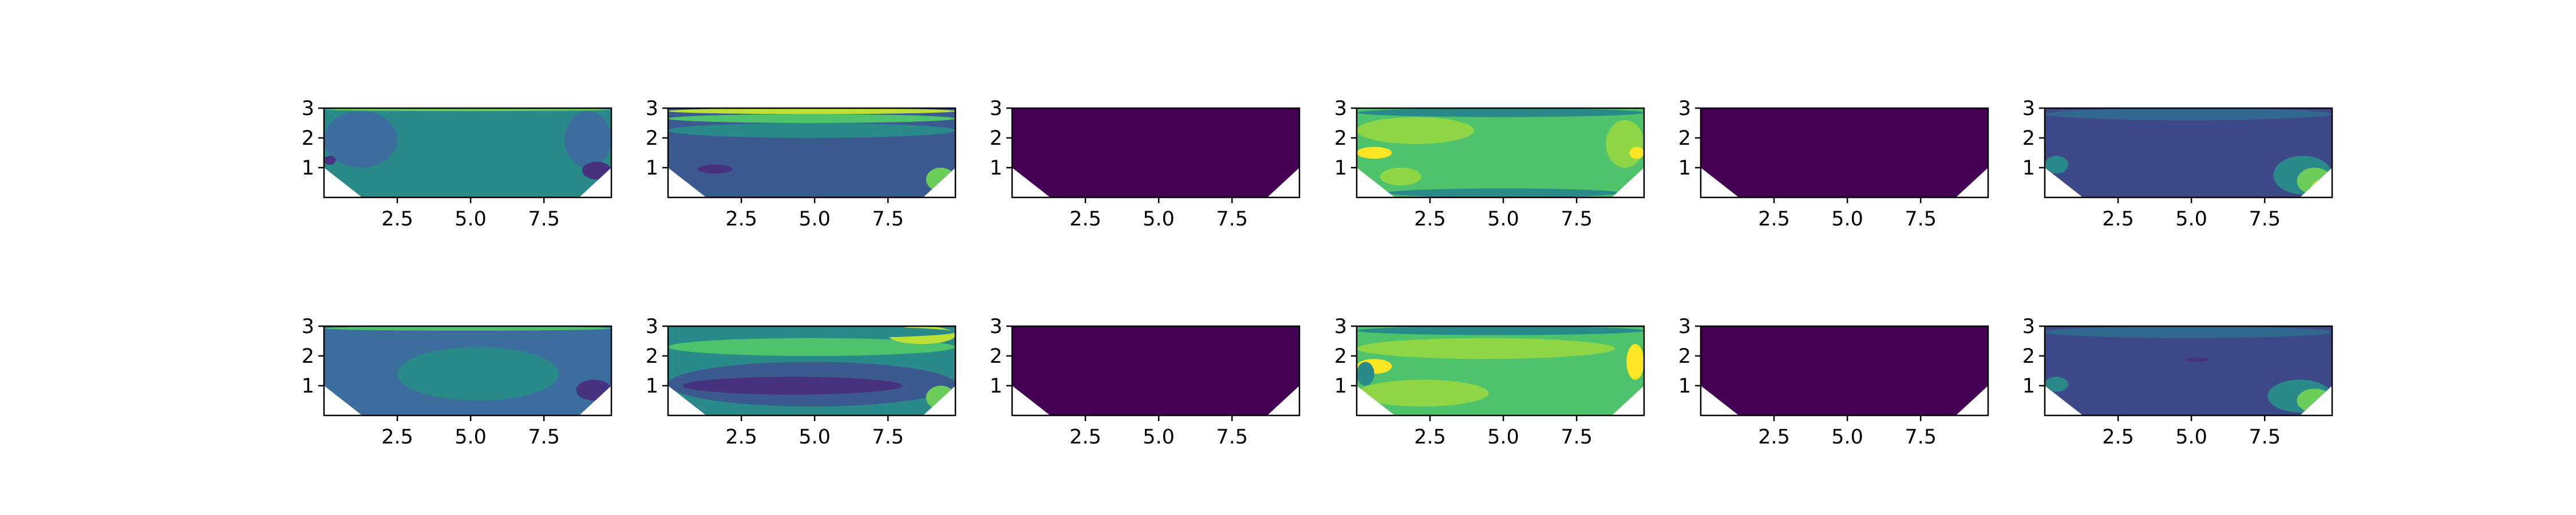  I want to click on subplot-3: 2.5 5.0 7.5 1 2 3, so click(1489, 164).